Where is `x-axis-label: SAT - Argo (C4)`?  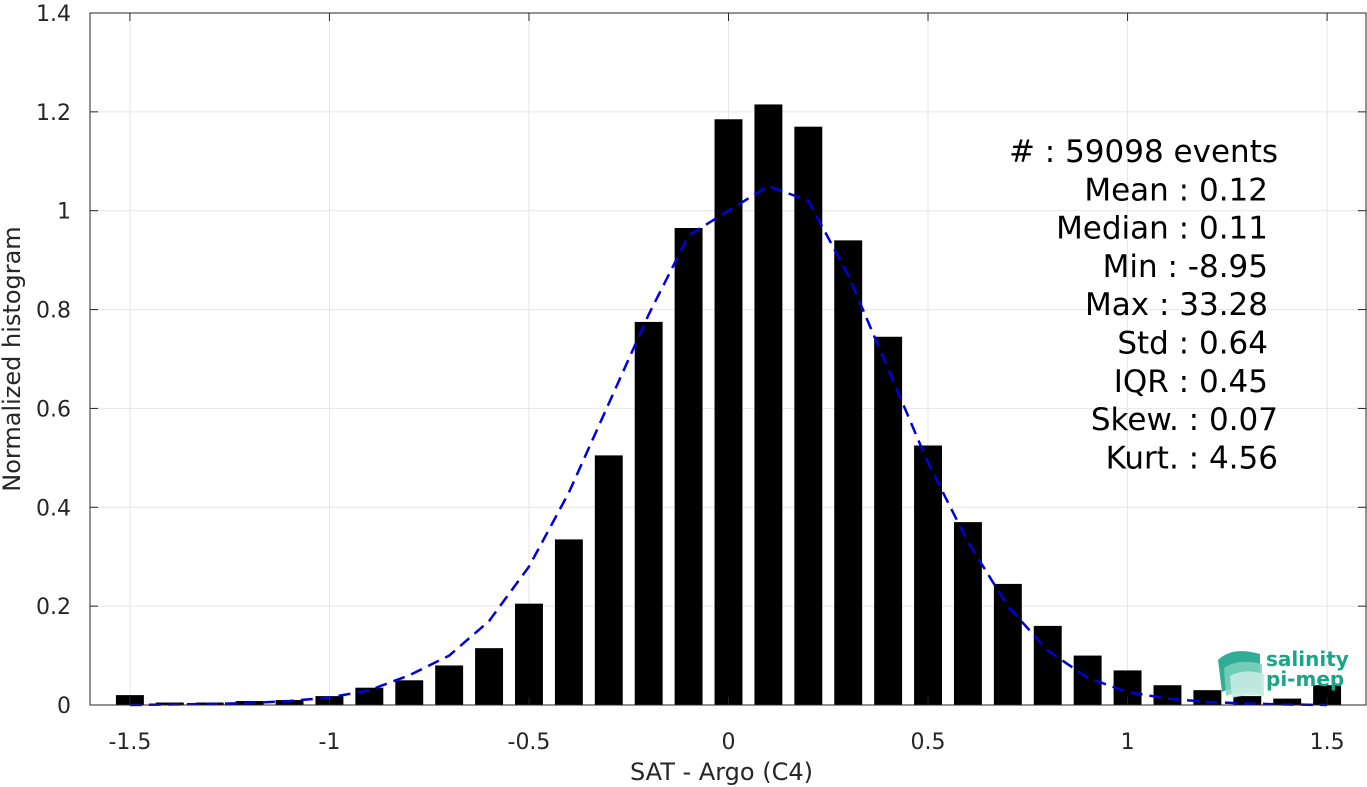
x-axis-label: SAT - Argo (C4) is located at coordinates (721, 772).